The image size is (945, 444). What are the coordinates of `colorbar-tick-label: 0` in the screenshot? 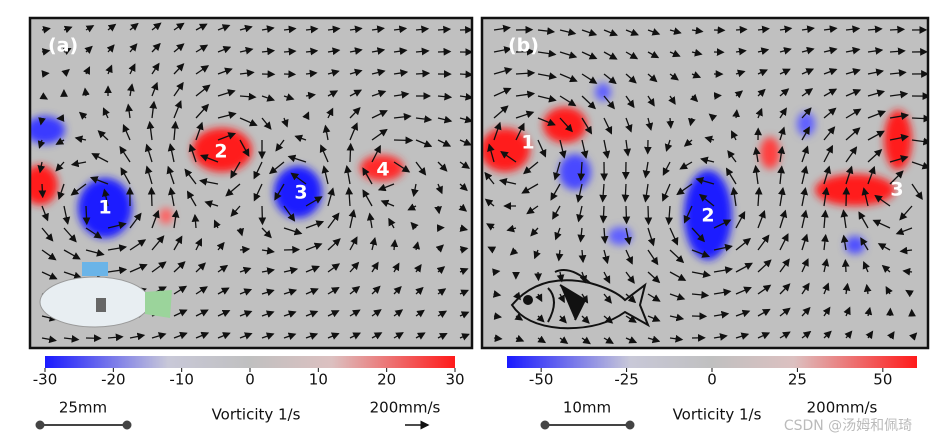 It's located at (712, 380).